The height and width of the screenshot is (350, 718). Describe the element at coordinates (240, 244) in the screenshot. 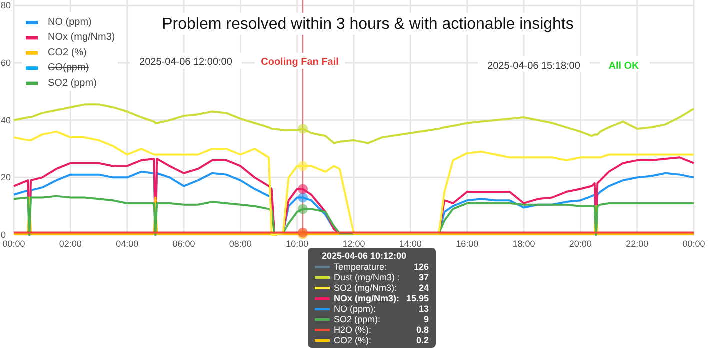

I see `x-tick-label: 08:00` at that location.